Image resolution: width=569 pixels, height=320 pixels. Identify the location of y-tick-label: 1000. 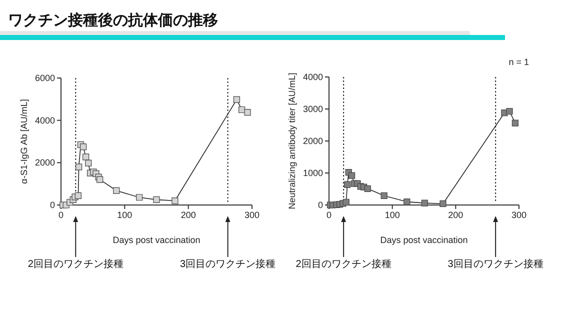
(312, 173).